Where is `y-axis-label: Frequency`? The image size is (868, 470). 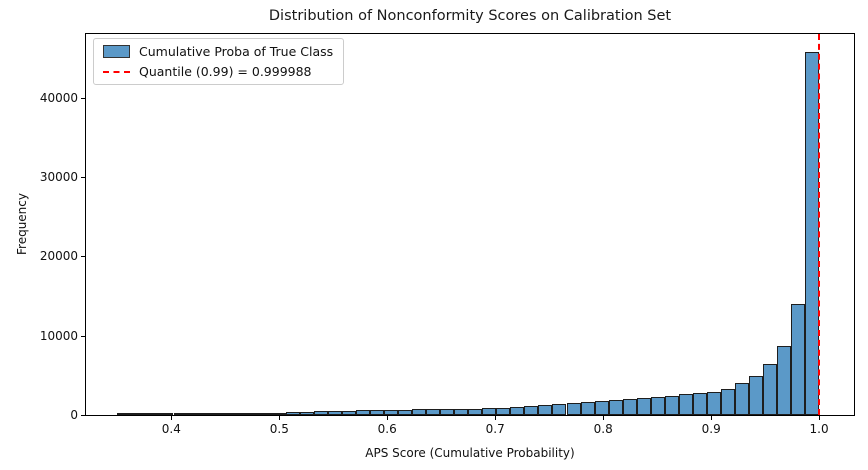
y-axis-label: Frequency is located at coordinates (22, 224).